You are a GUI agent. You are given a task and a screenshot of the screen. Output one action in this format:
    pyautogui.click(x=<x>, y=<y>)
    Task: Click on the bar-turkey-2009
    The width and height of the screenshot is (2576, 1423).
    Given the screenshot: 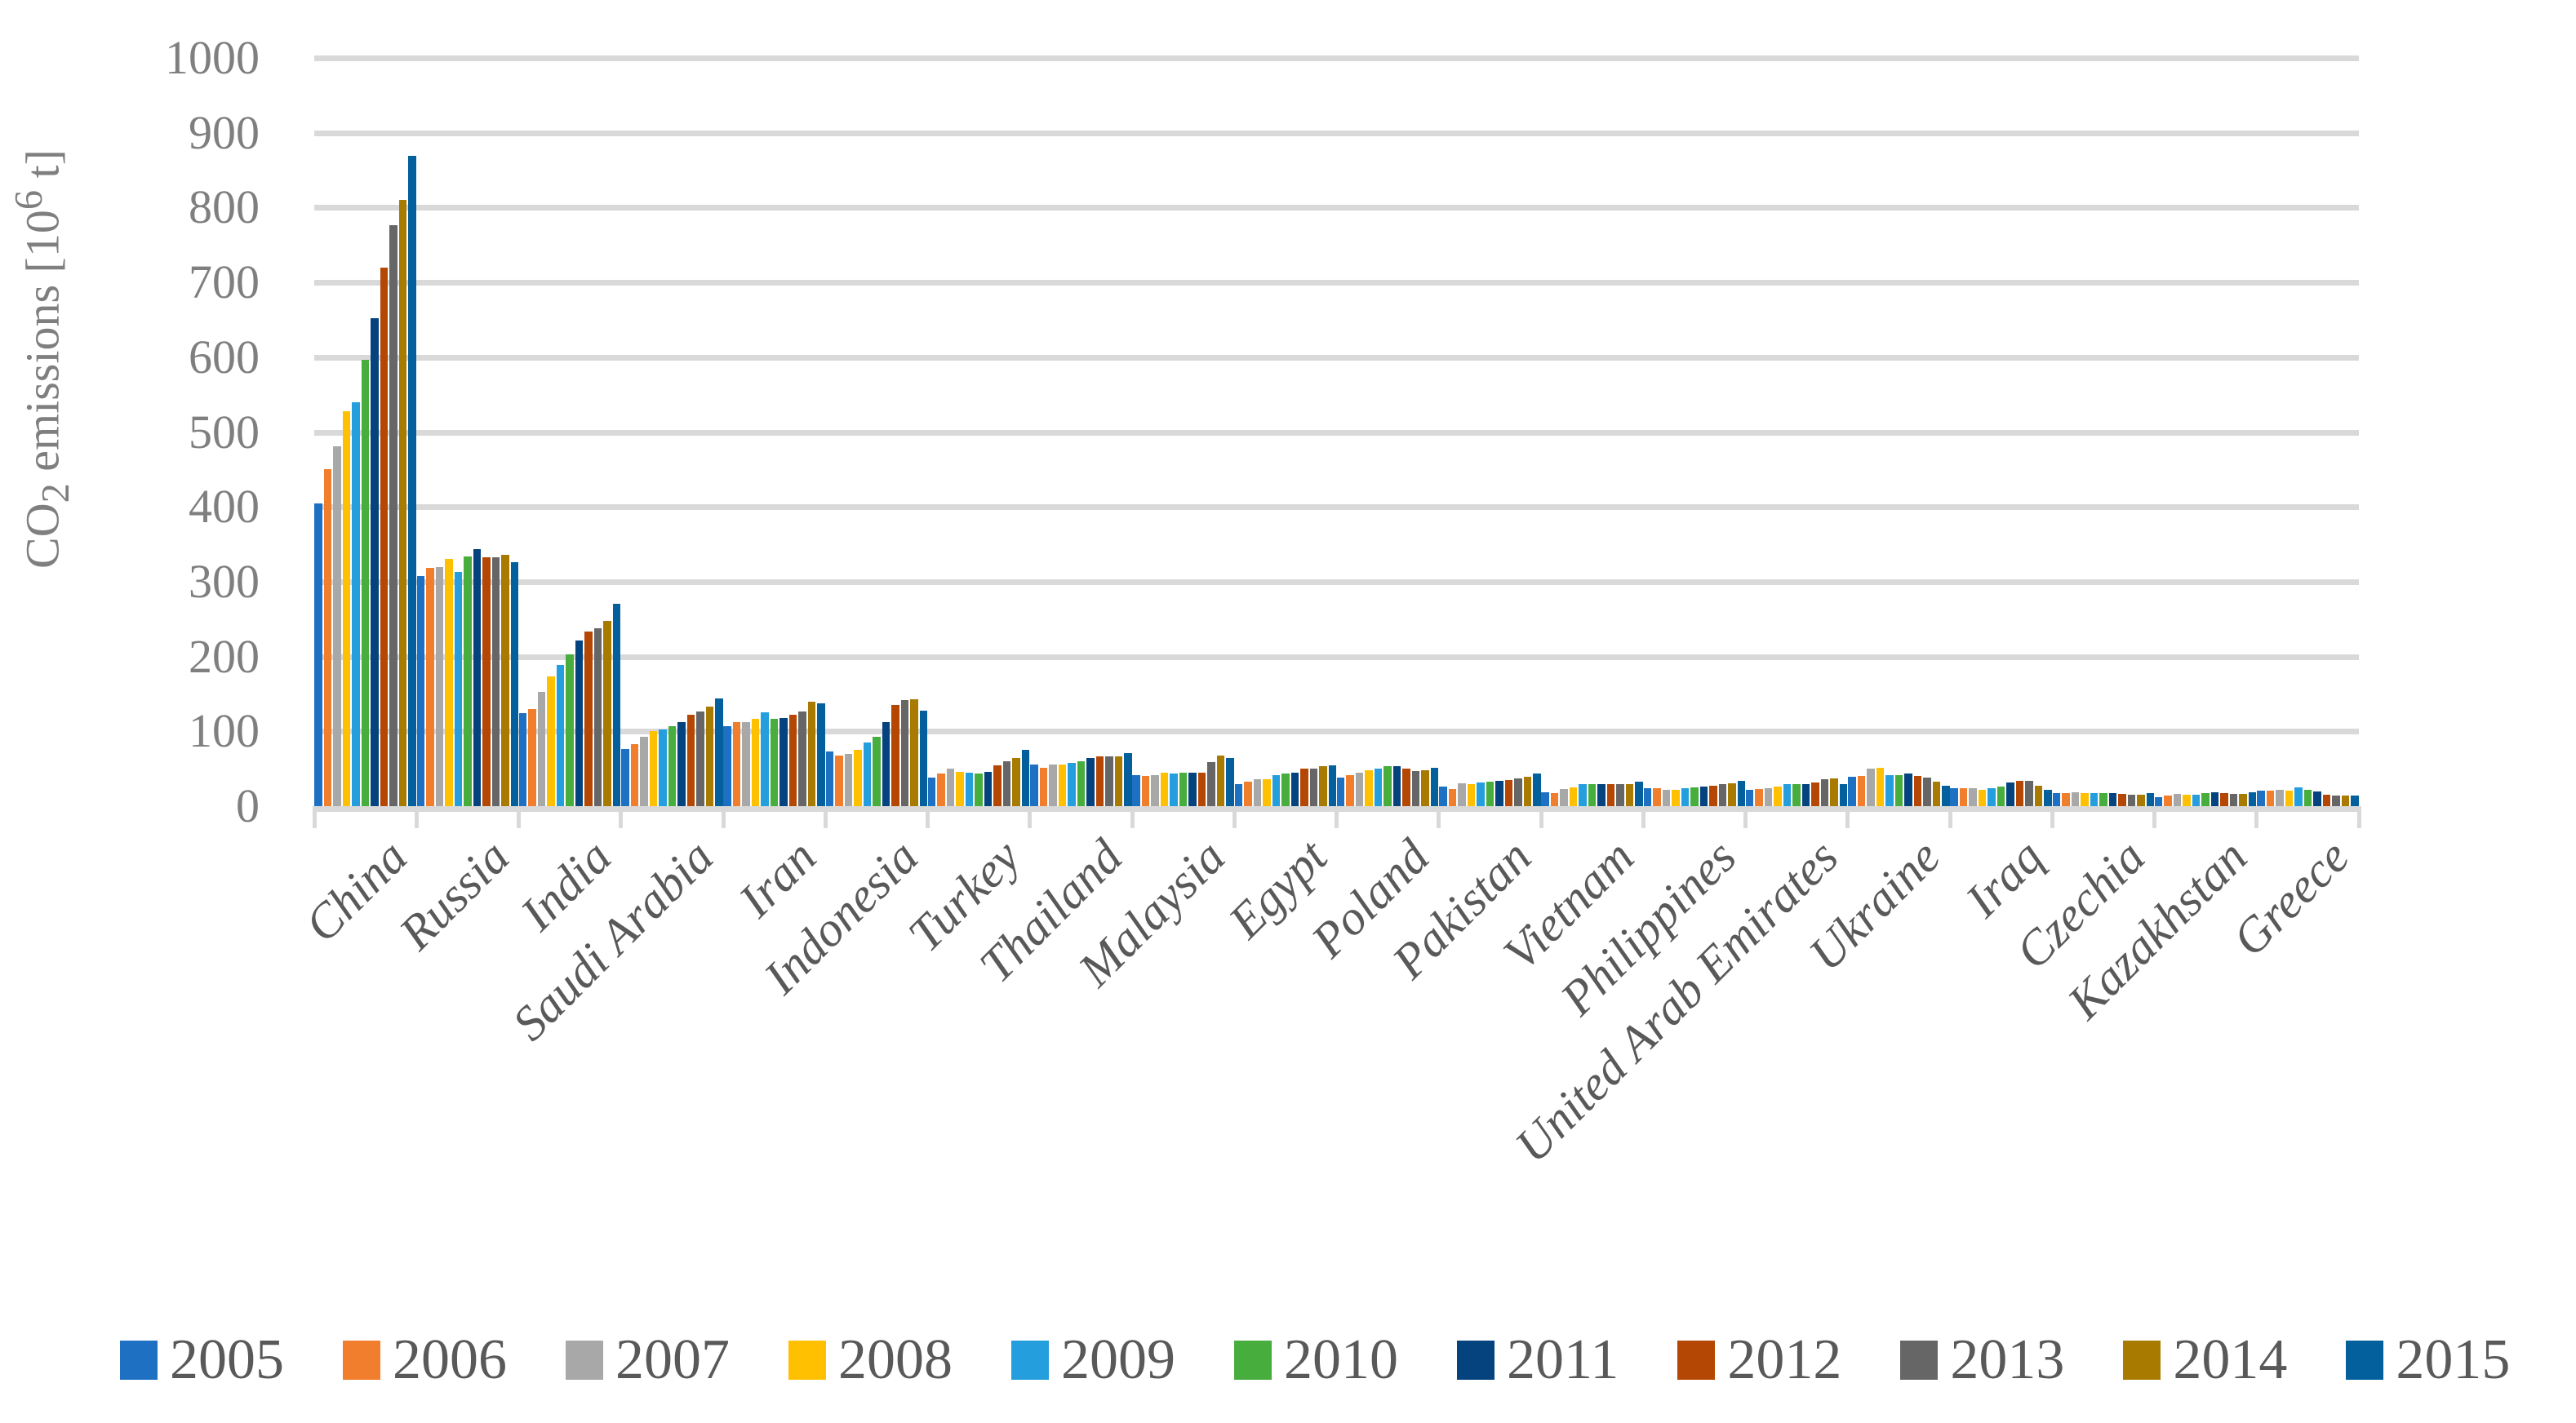 What is the action you would take?
    pyautogui.click(x=969, y=789)
    